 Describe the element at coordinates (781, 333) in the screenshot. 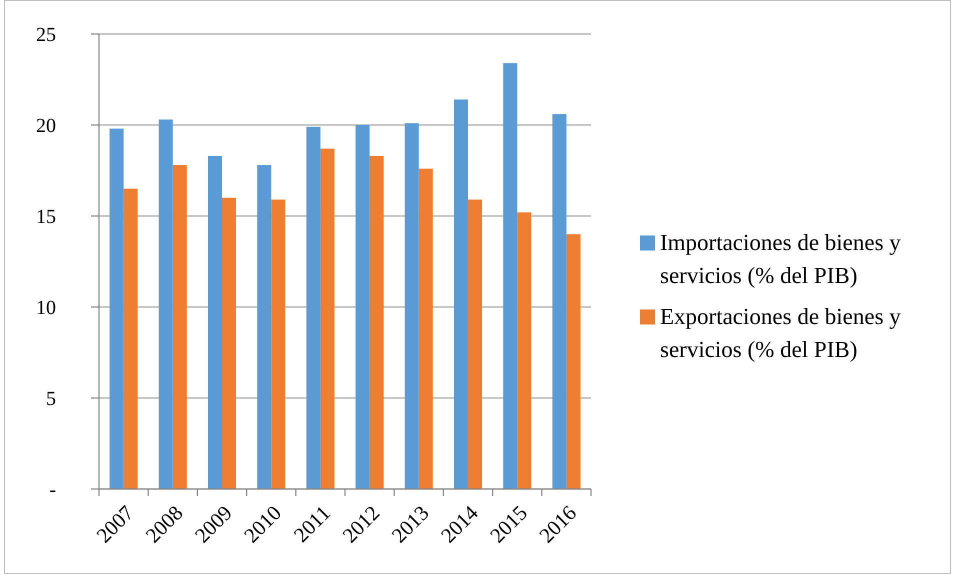

I see `legend-label: Exportaciones de bienes y servicios (% del PIB)` at that location.